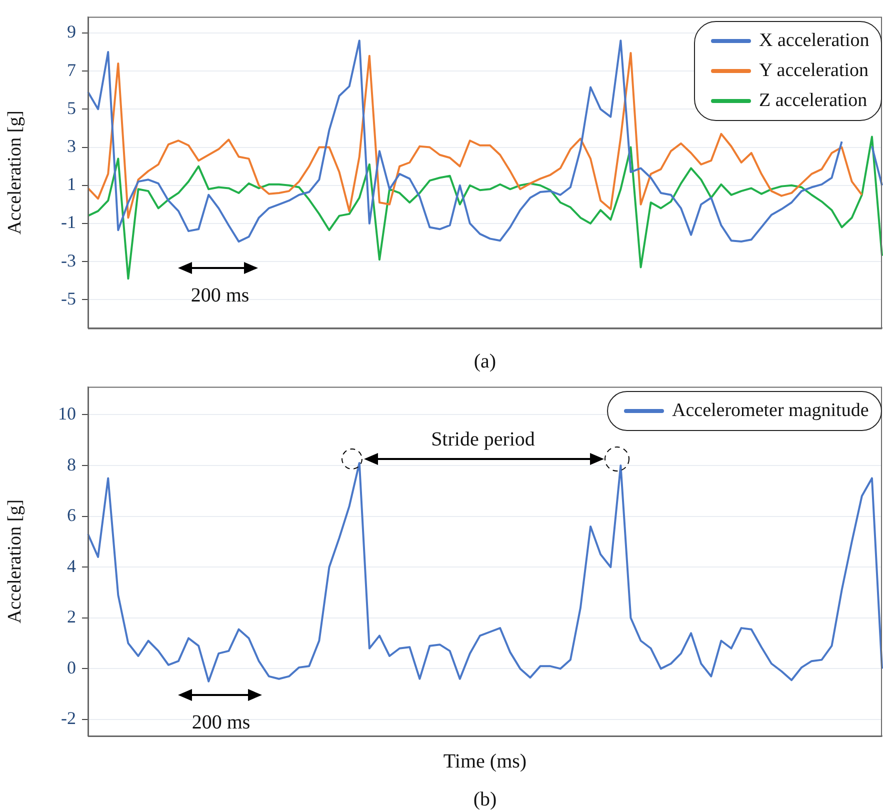 This screenshot has height=812, width=883. What do you see at coordinates (71, 70) in the screenshot?
I see `y-tick-label: 7` at bounding box center [71, 70].